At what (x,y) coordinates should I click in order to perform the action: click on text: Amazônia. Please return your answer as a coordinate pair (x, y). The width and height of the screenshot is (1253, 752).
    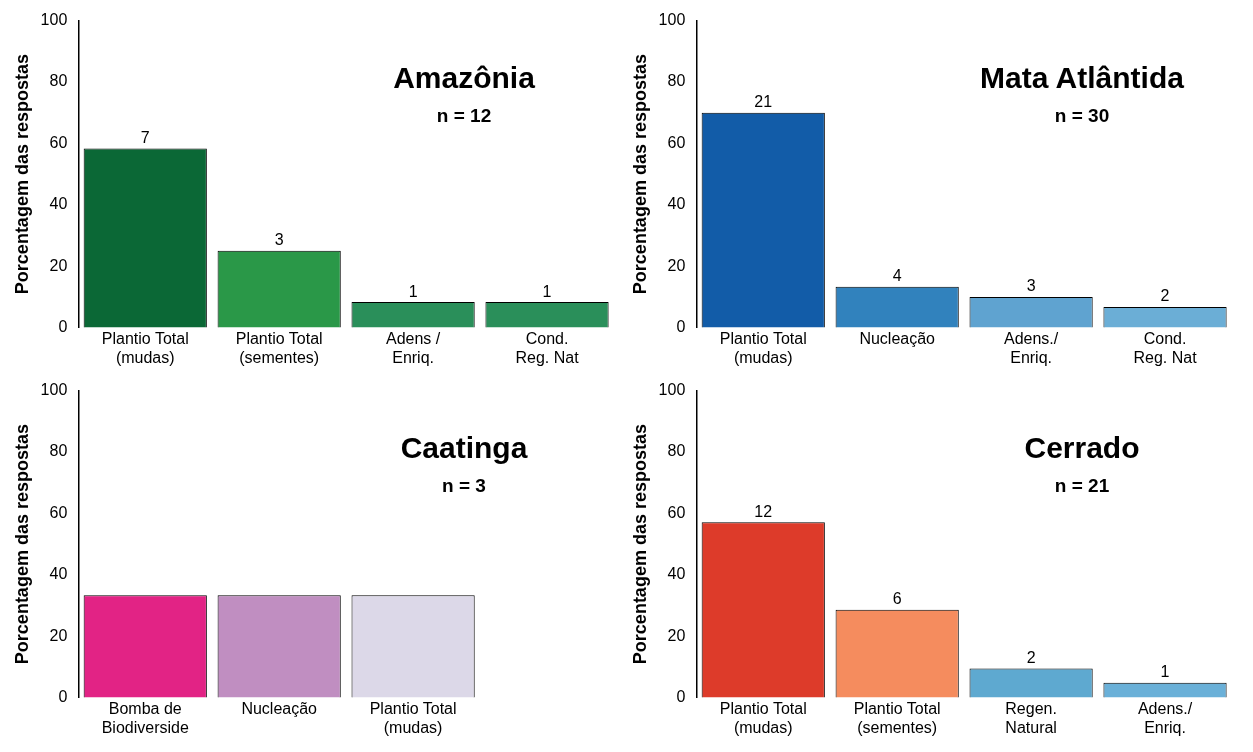
    Looking at the image, I should click on (464, 78).